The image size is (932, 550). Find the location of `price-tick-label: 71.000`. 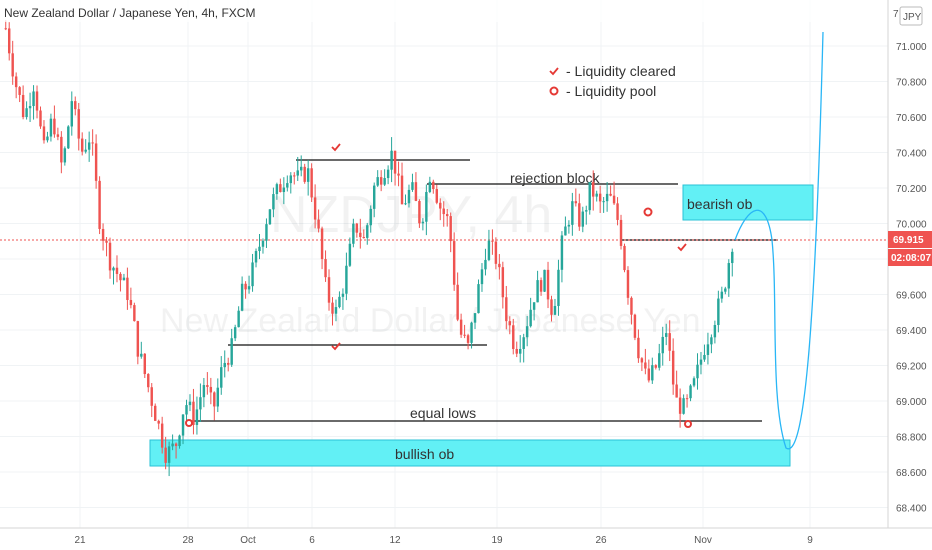

price-tick-label: 71.000 is located at coordinates (911, 47).